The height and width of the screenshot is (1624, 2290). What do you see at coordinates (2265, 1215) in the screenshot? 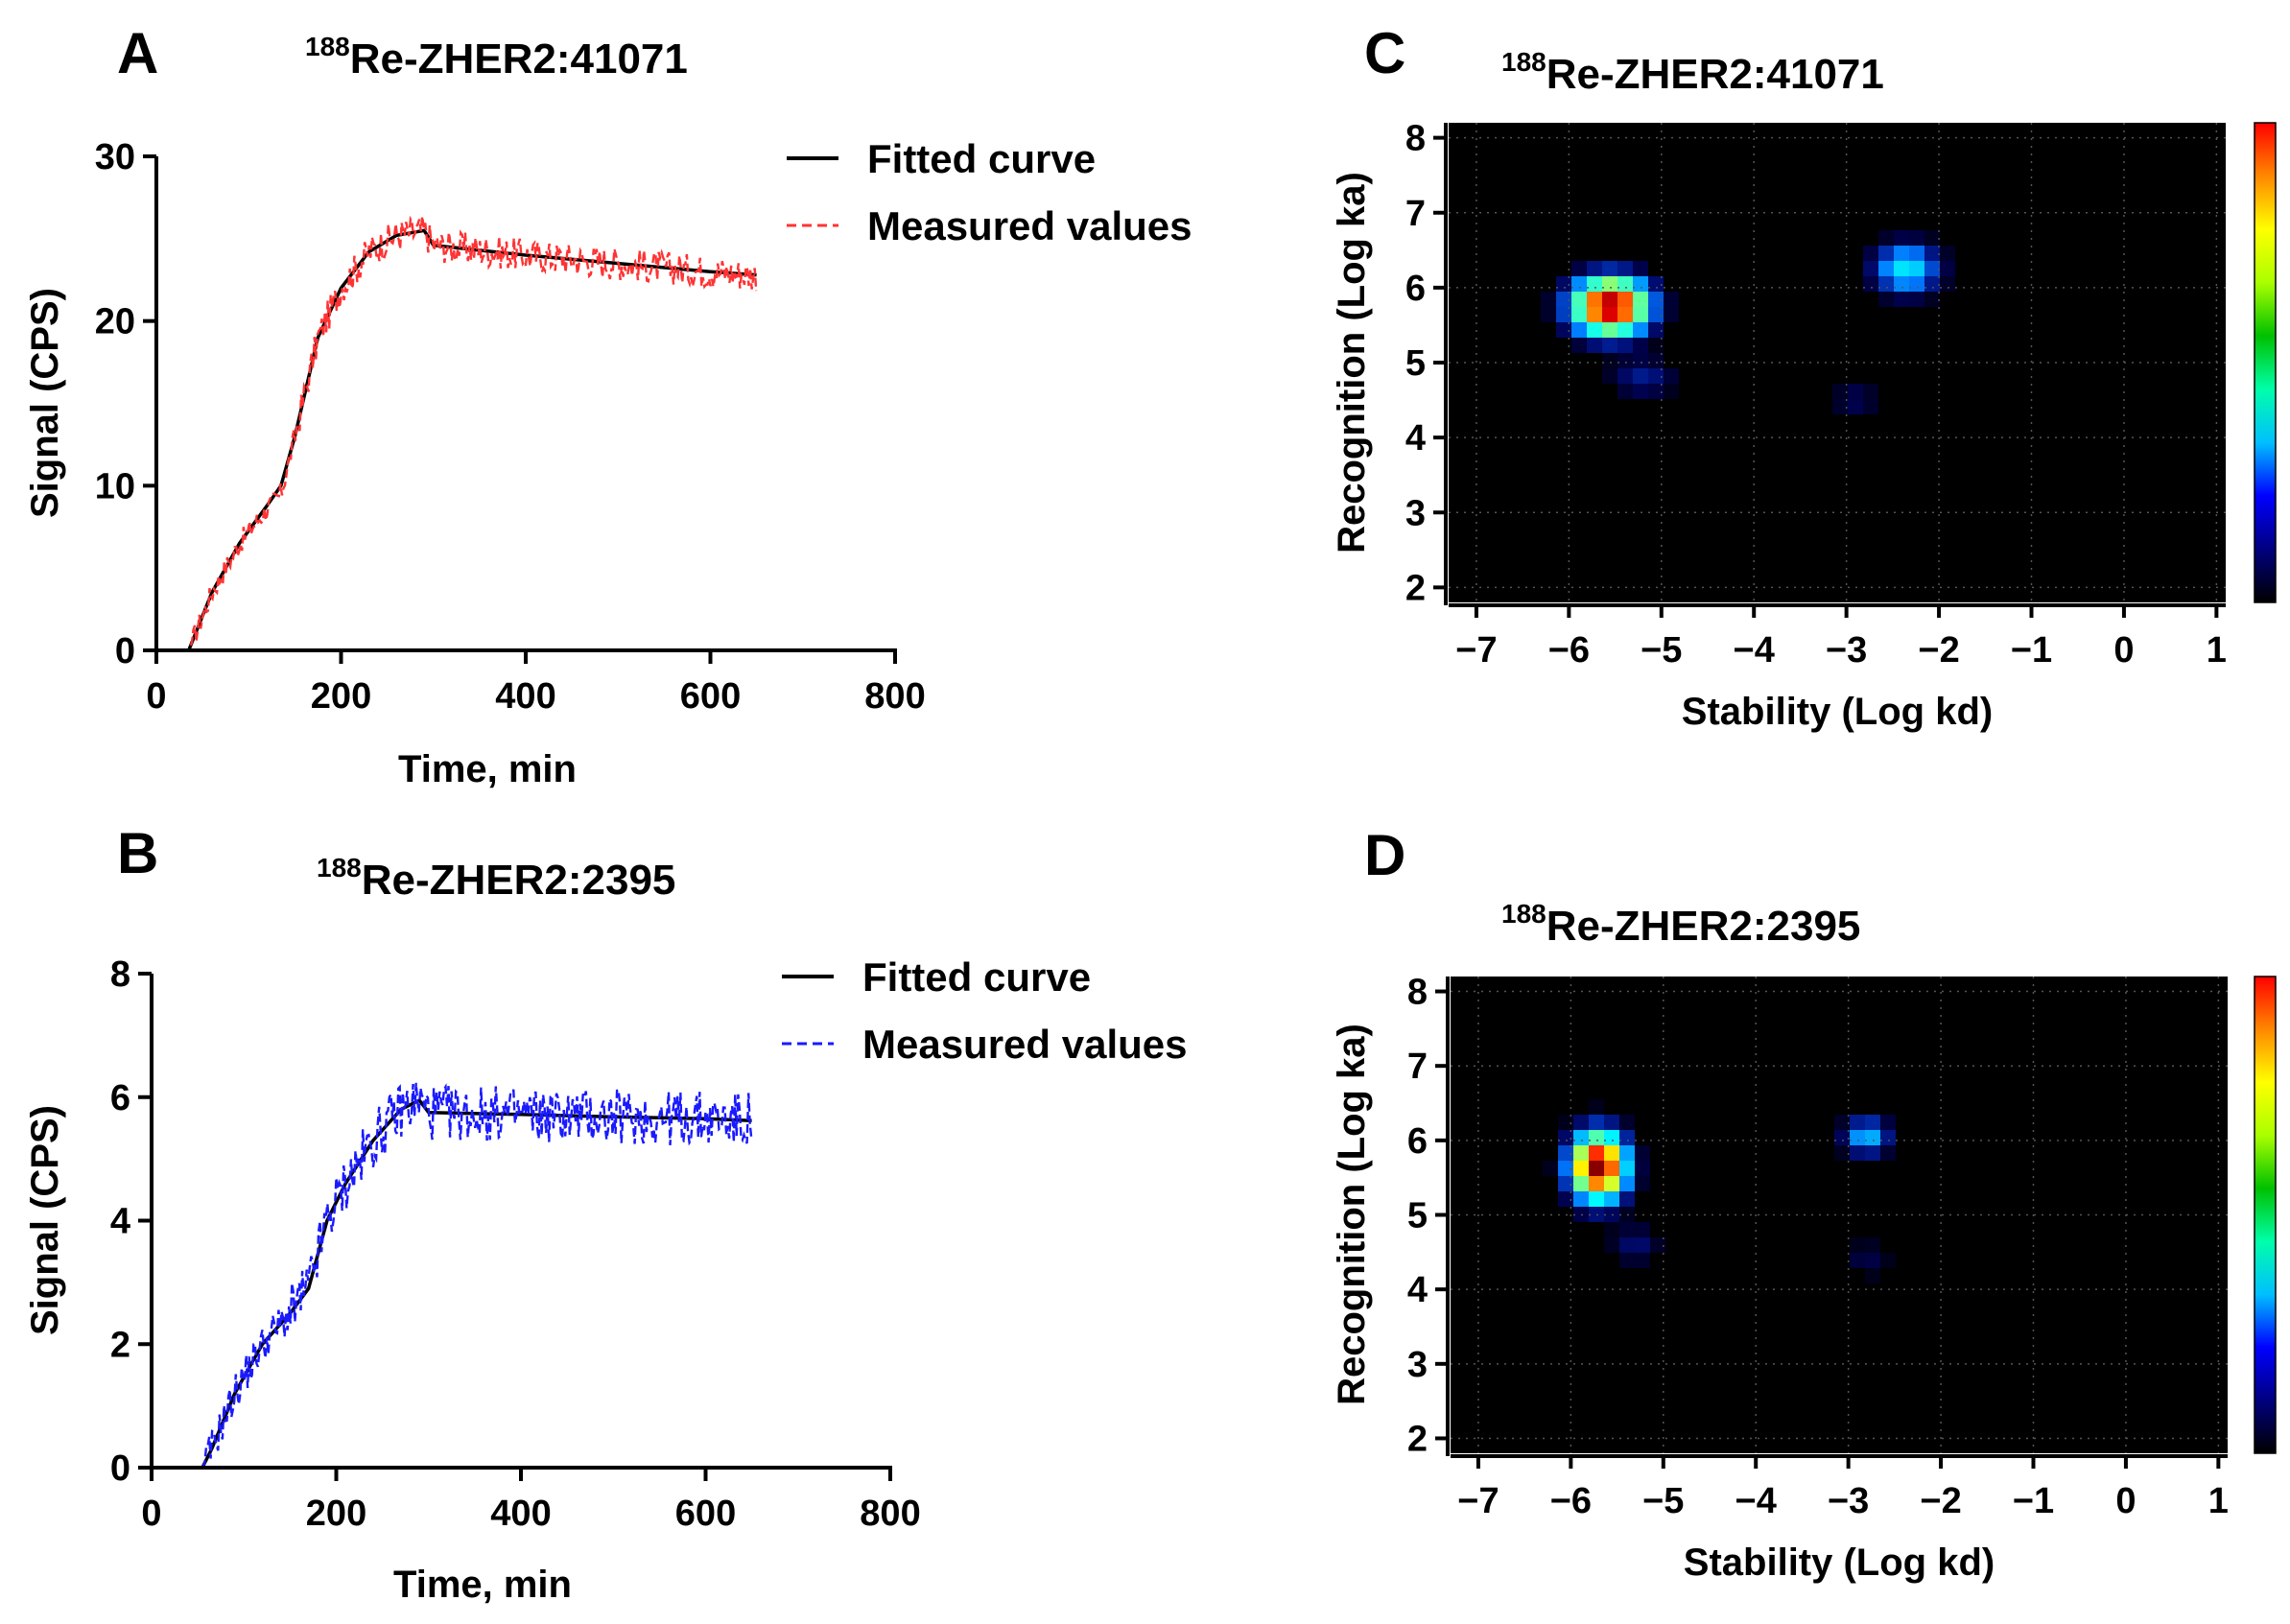
I see `colorbar-d` at bounding box center [2265, 1215].